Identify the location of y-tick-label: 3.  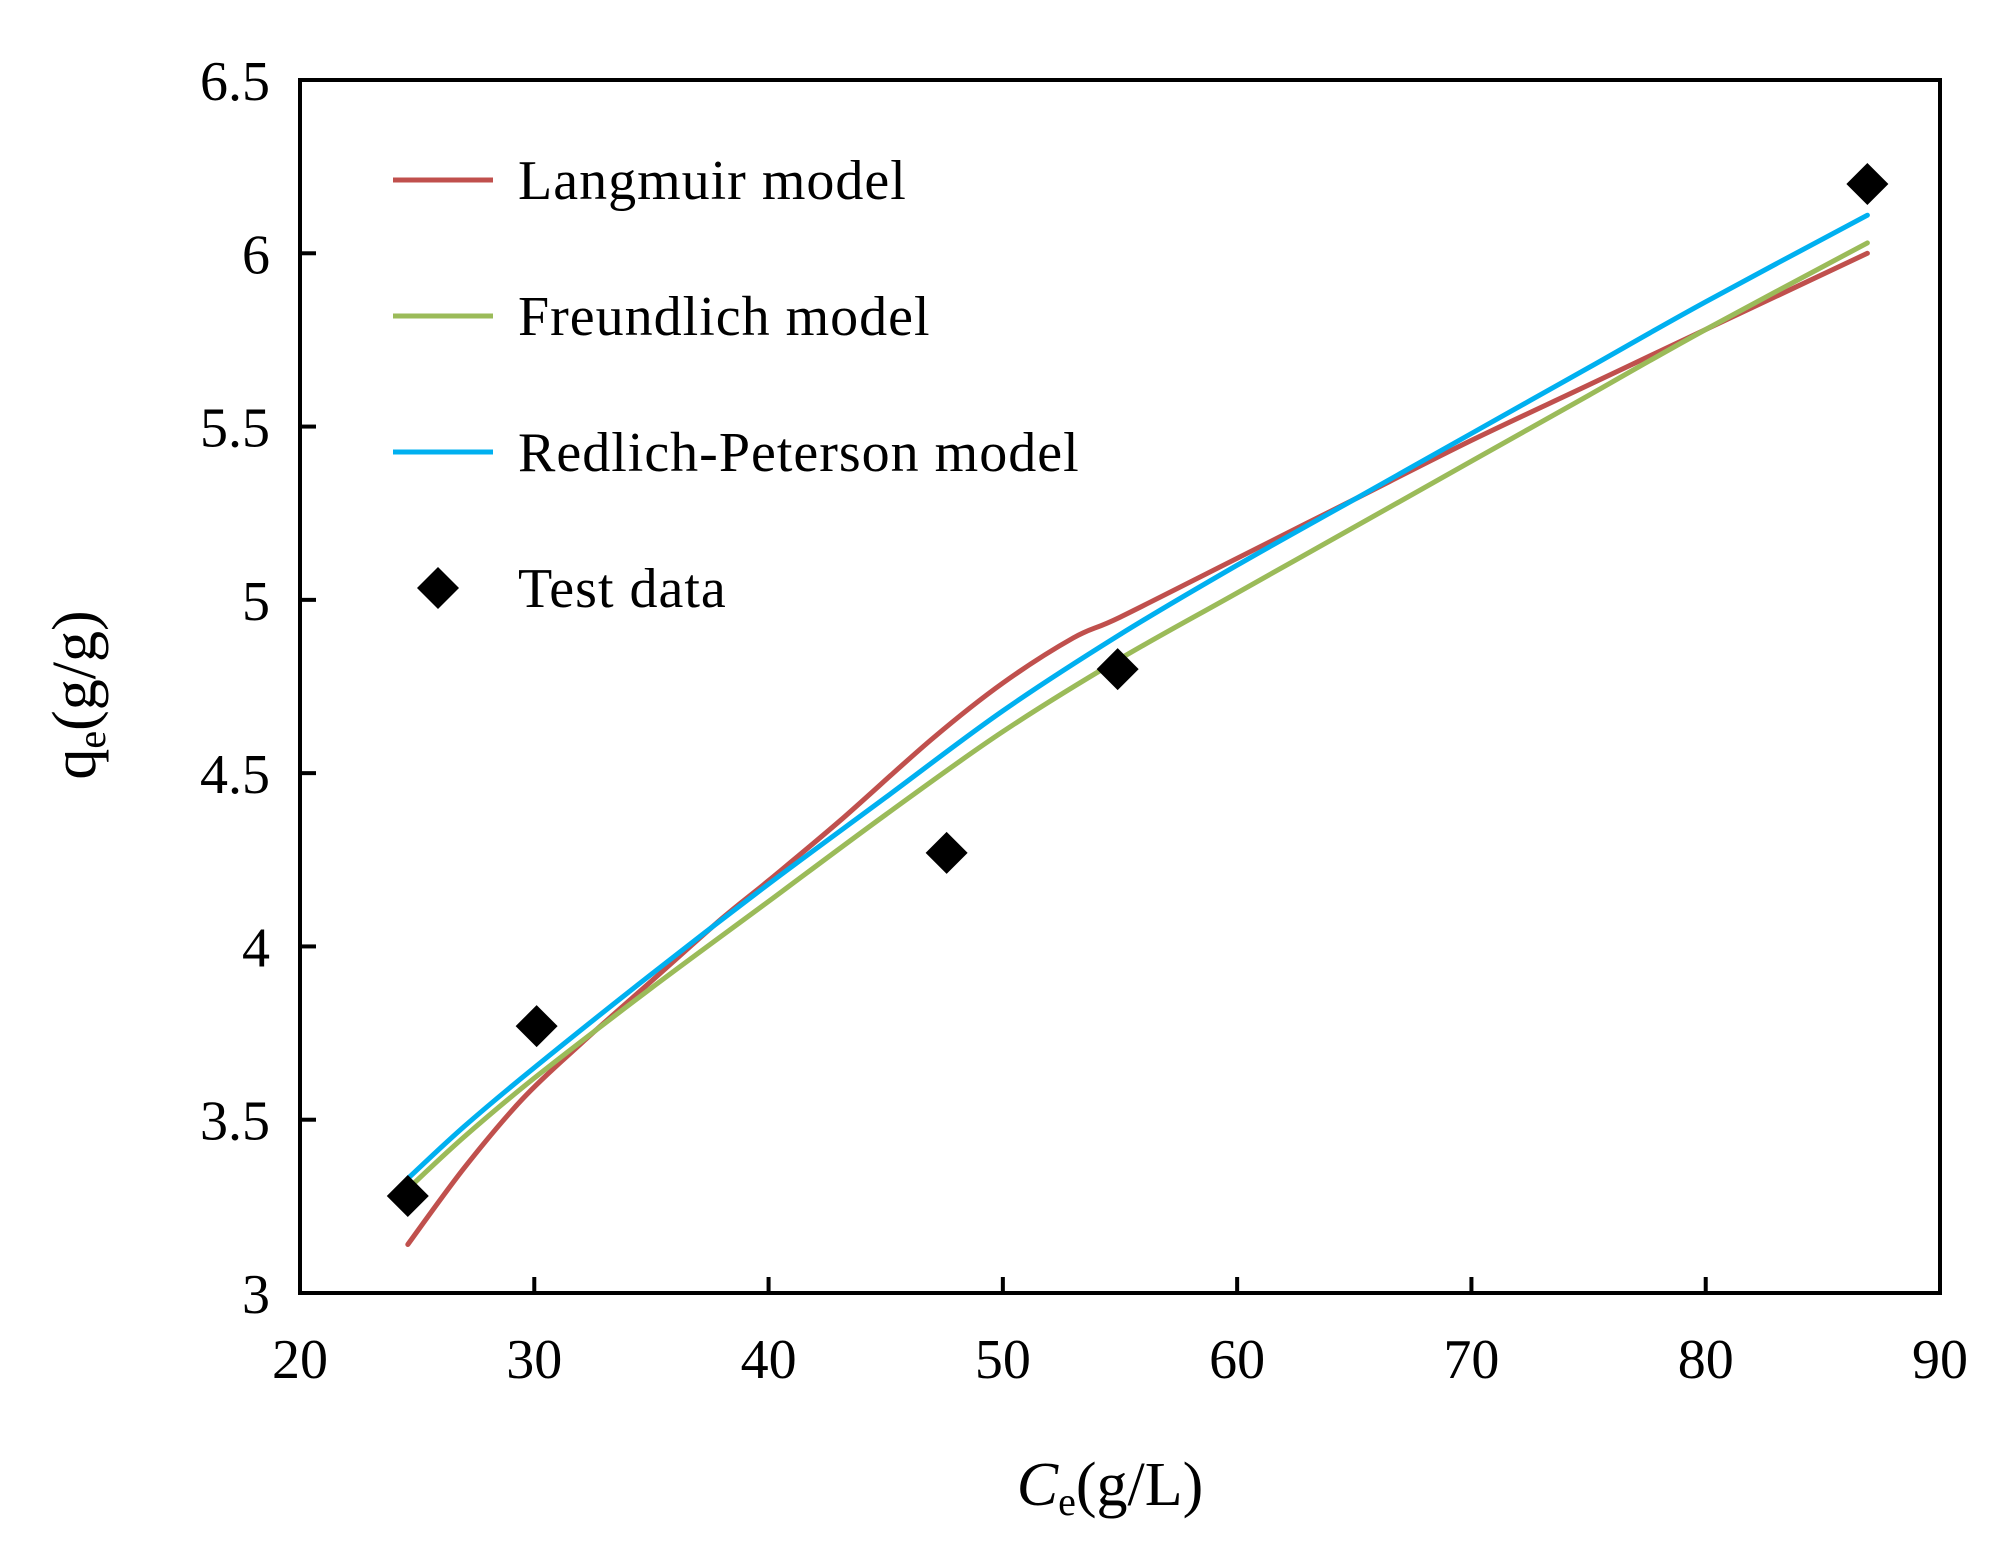
(256, 1295).